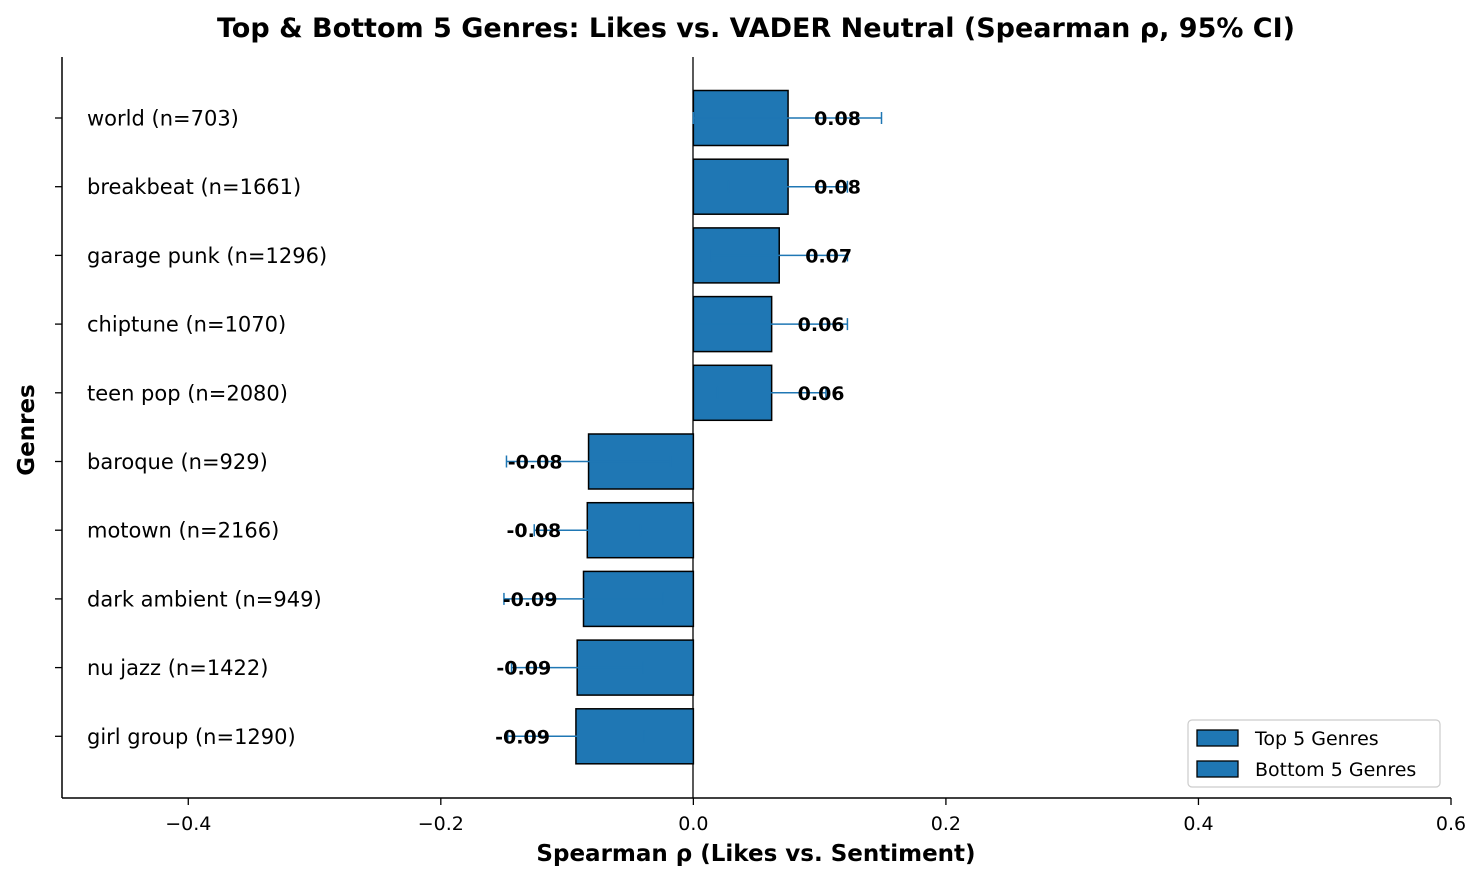 The image size is (1482, 880). What do you see at coordinates (163, 119) in the screenshot?
I see `category-label: world (n=703)` at bounding box center [163, 119].